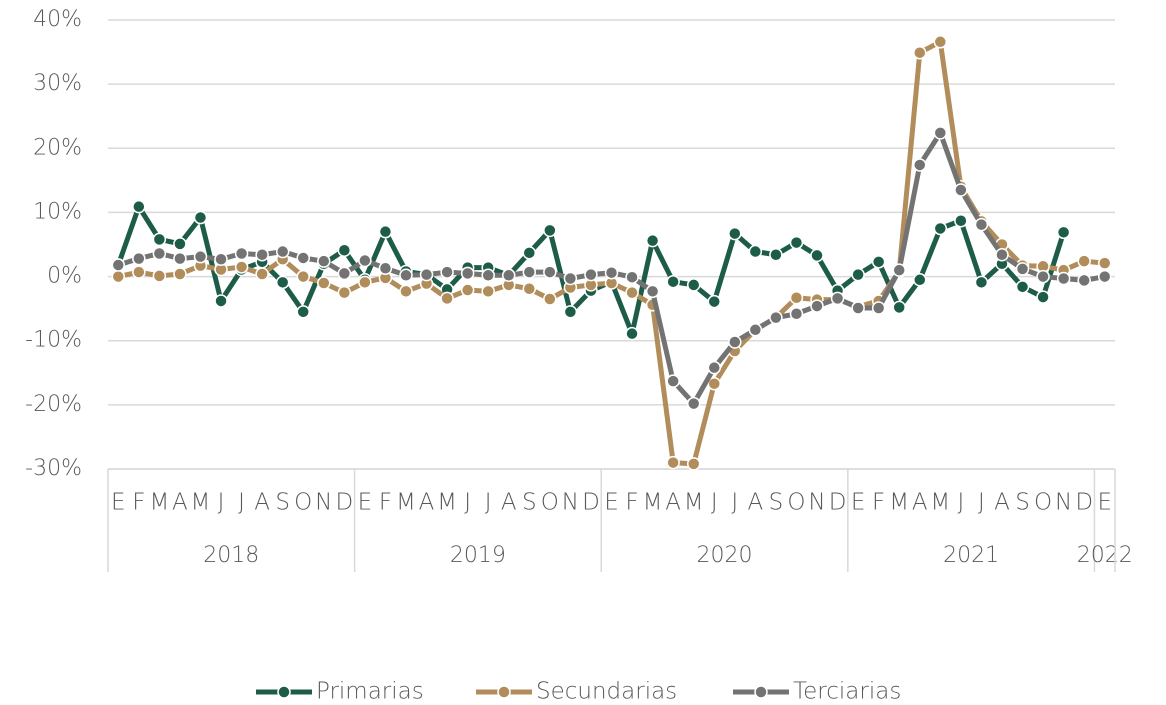 This screenshot has height=705, width=1166. I want to click on year-label: 2018, so click(231, 555).